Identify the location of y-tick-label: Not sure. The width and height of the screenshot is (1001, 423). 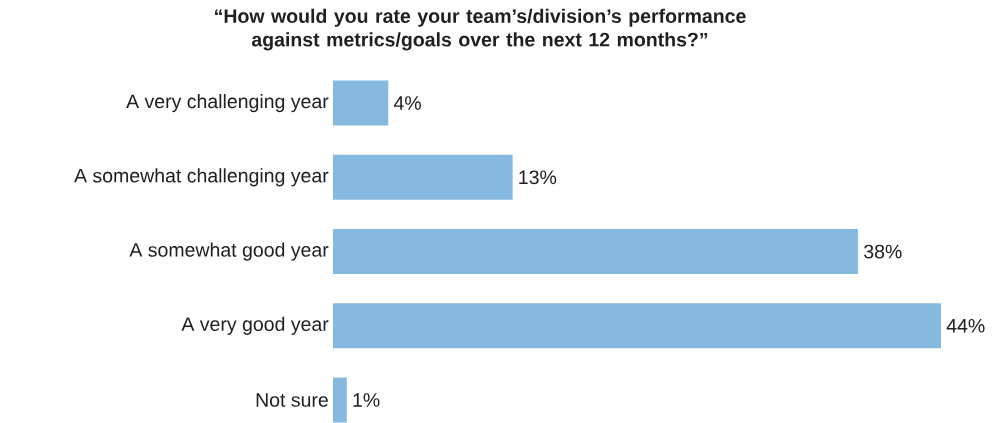
(292, 400).